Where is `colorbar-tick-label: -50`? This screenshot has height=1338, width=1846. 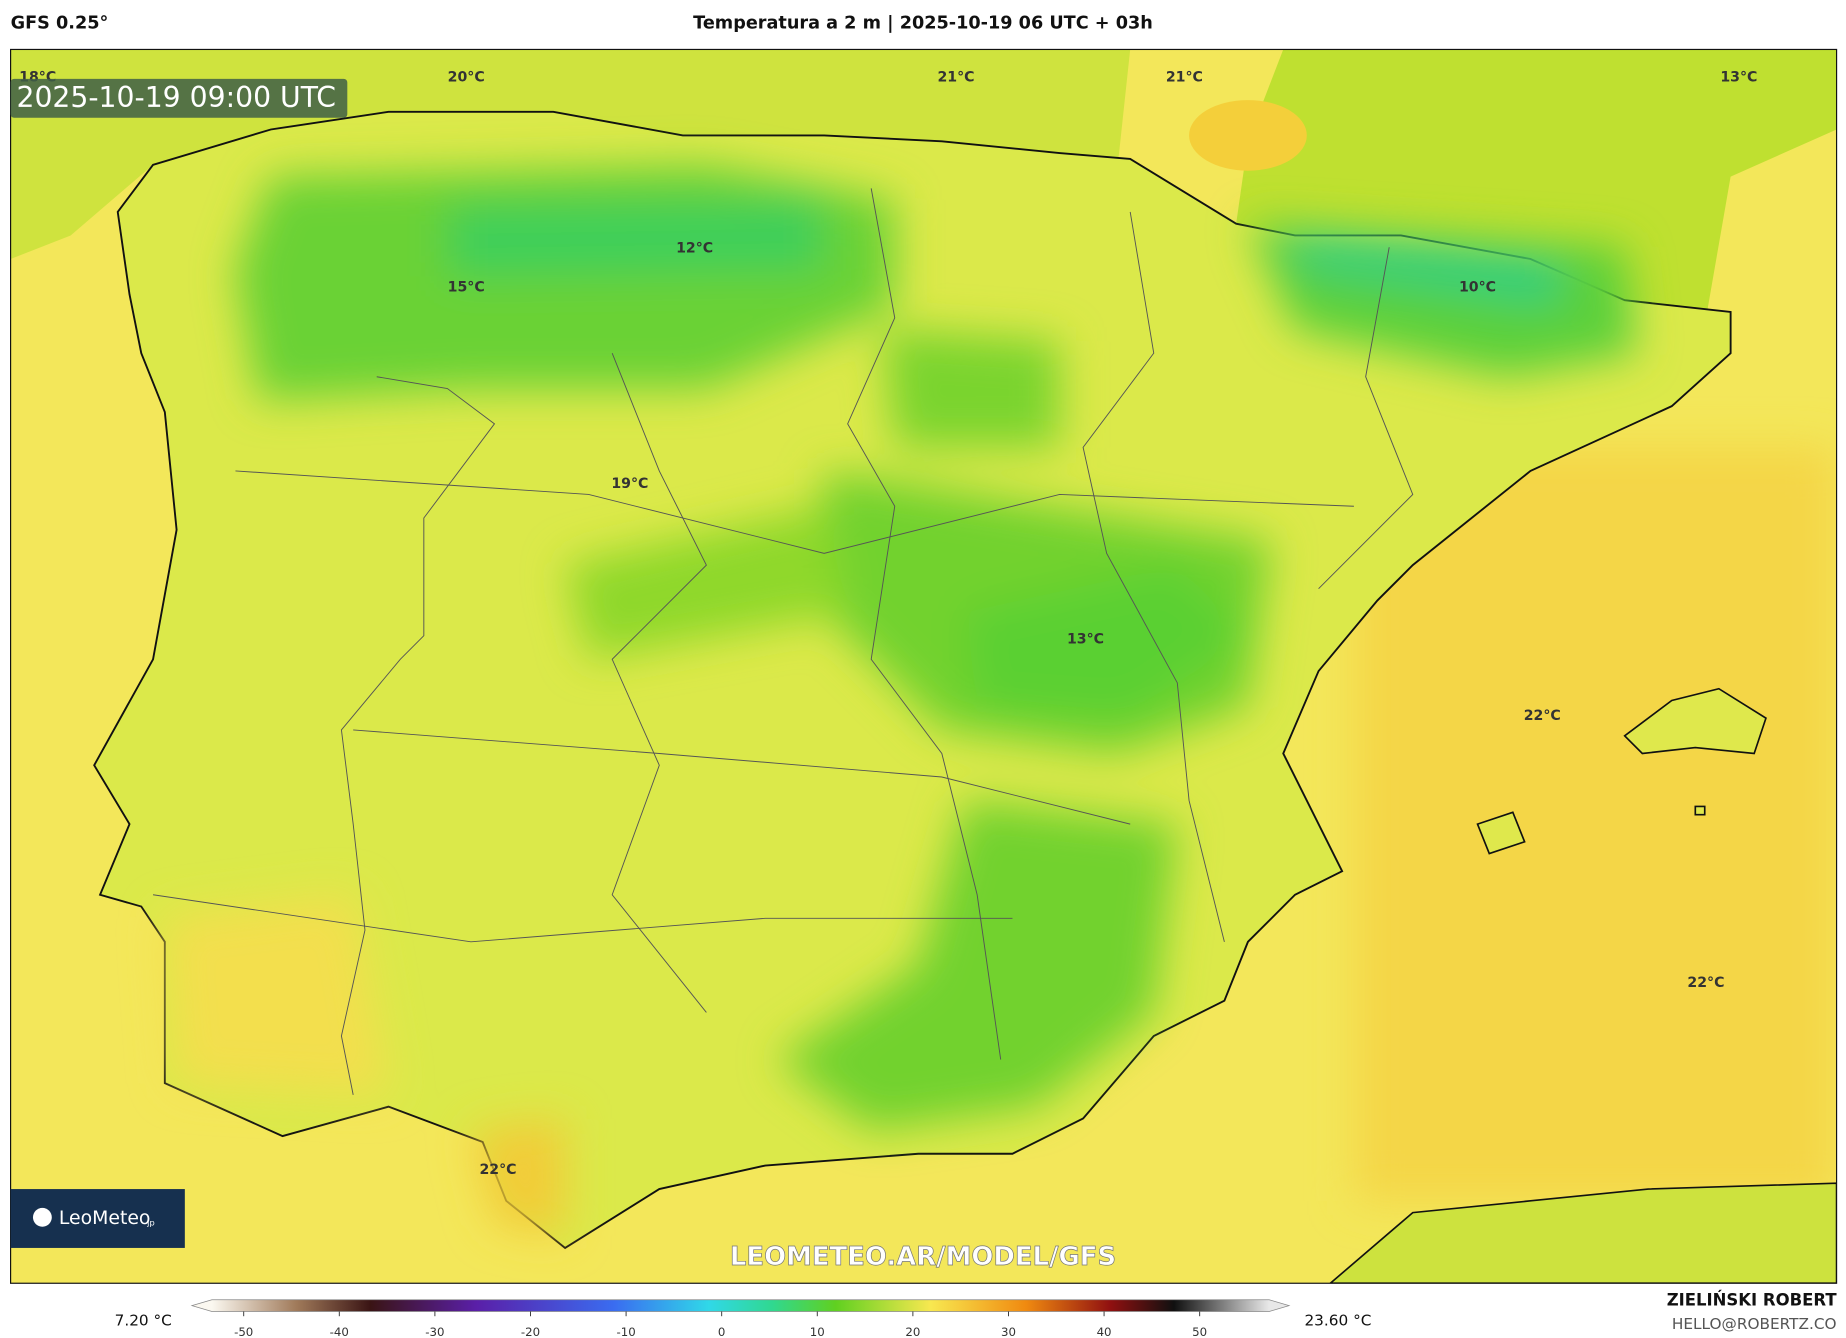
colorbar-tick-label: -50 is located at coordinates (243, 1331).